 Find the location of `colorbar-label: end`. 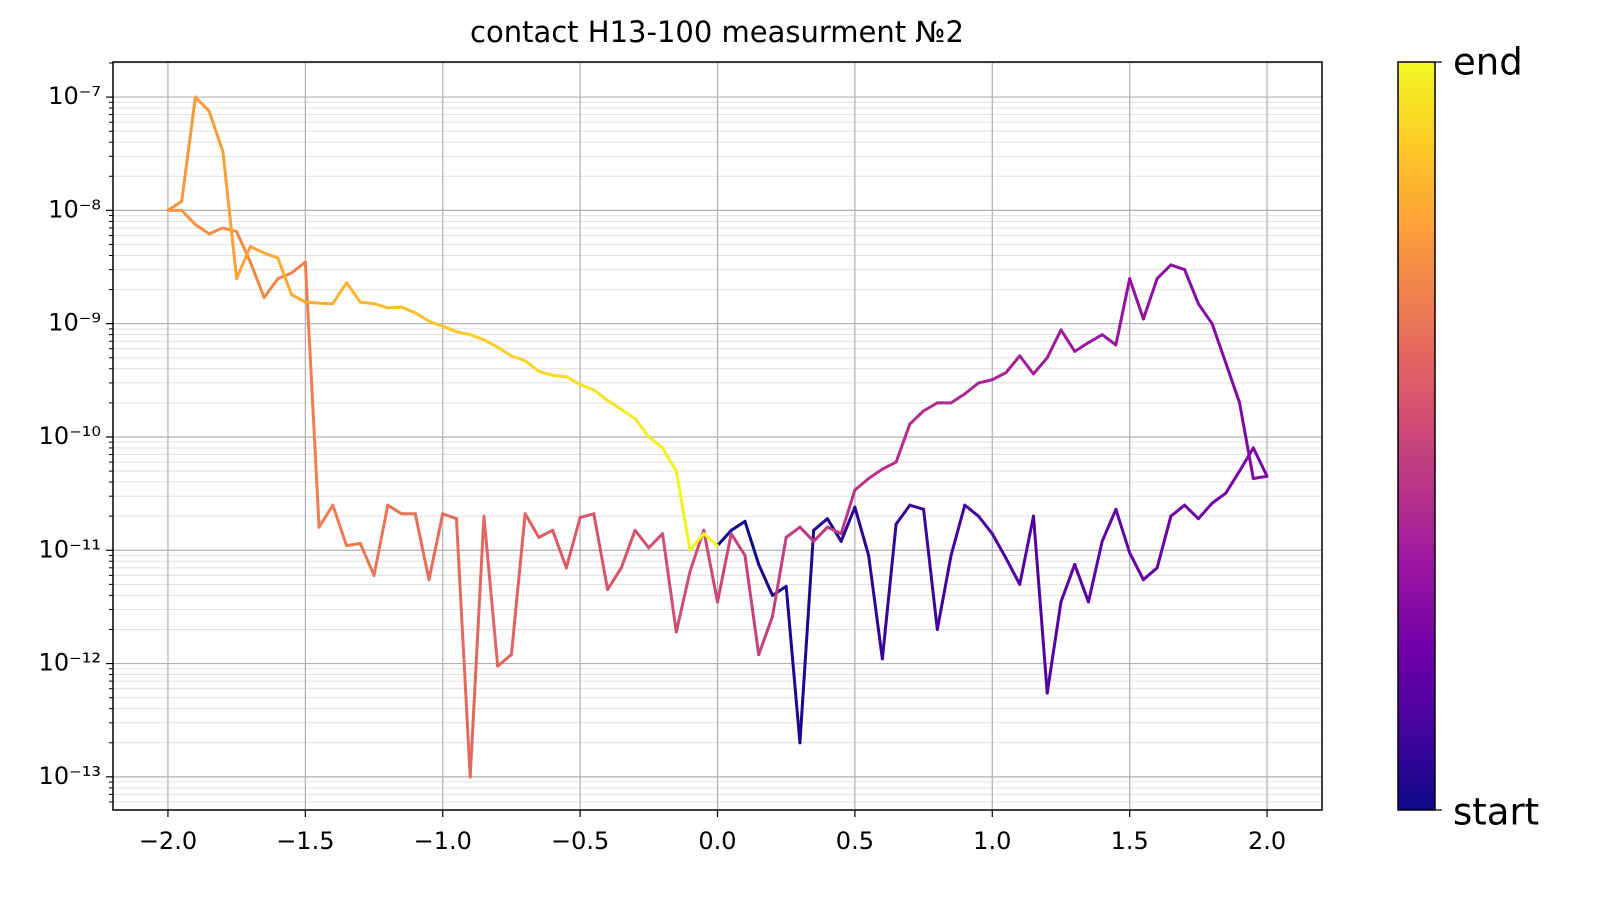

colorbar-label: end is located at coordinates (1488, 62).